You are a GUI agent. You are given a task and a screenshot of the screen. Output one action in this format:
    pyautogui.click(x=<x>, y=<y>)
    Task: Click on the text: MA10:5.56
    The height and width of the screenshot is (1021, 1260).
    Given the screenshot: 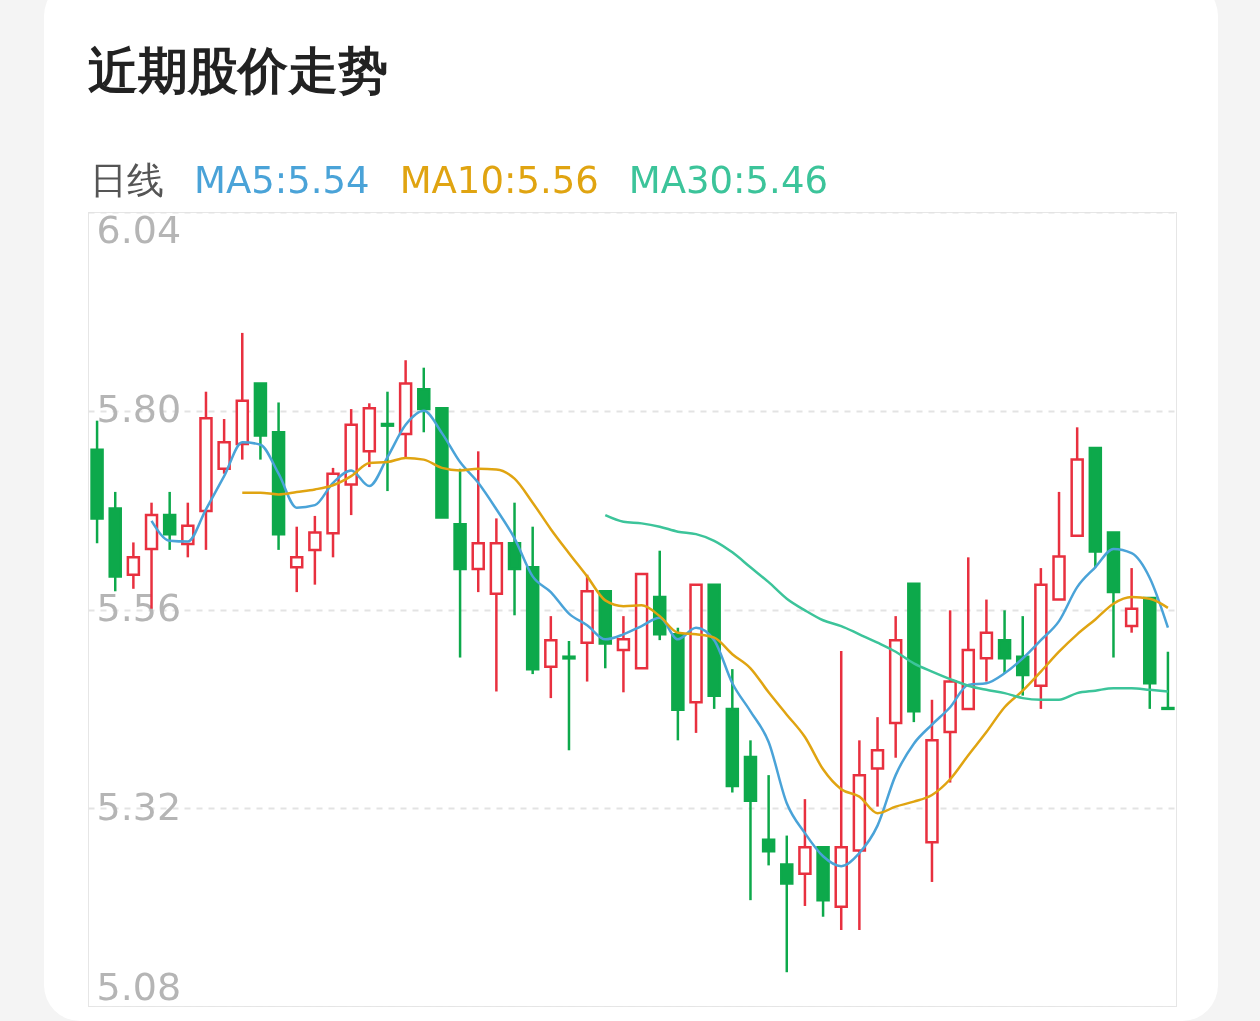 What is the action you would take?
    pyautogui.click(x=499, y=180)
    